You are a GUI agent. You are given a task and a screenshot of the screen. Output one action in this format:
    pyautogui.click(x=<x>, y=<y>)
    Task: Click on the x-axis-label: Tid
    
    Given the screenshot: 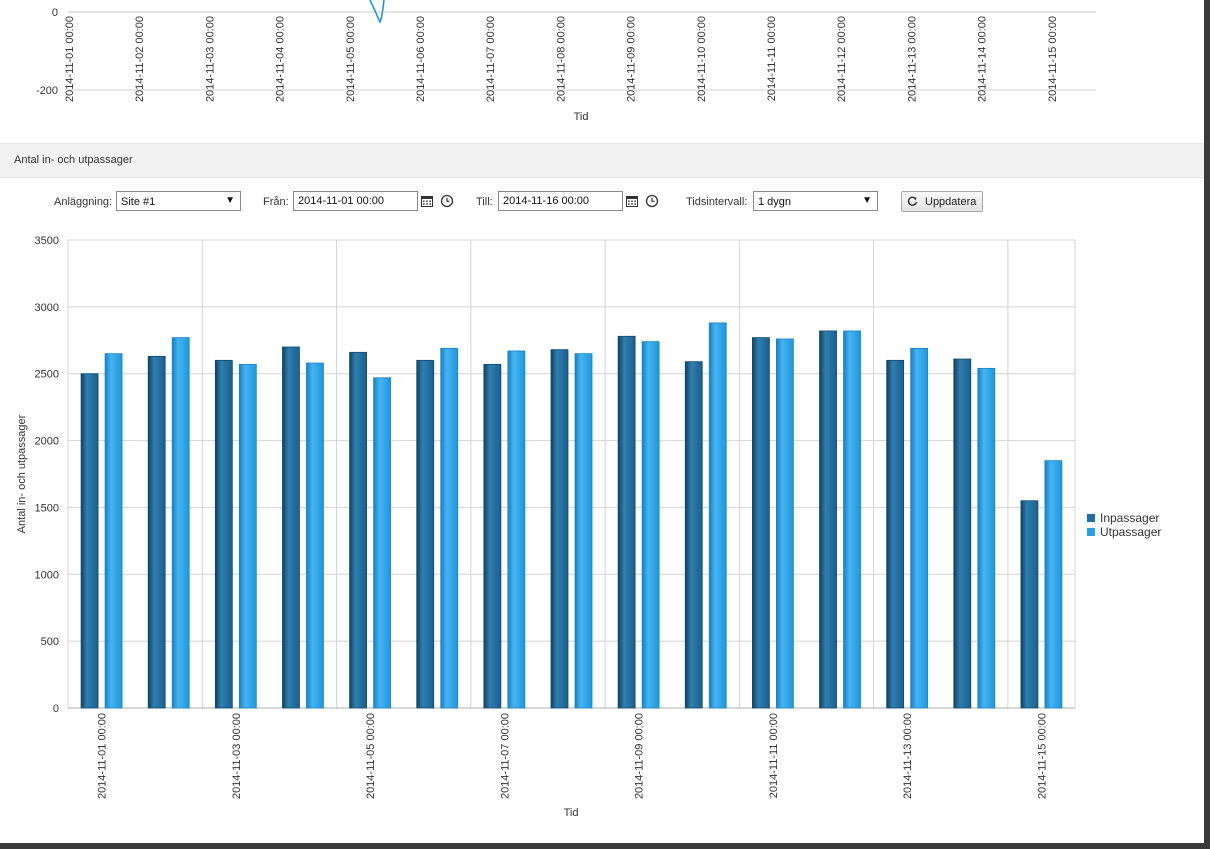 What is the action you would take?
    pyautogui.click(x=571, y=813)
    